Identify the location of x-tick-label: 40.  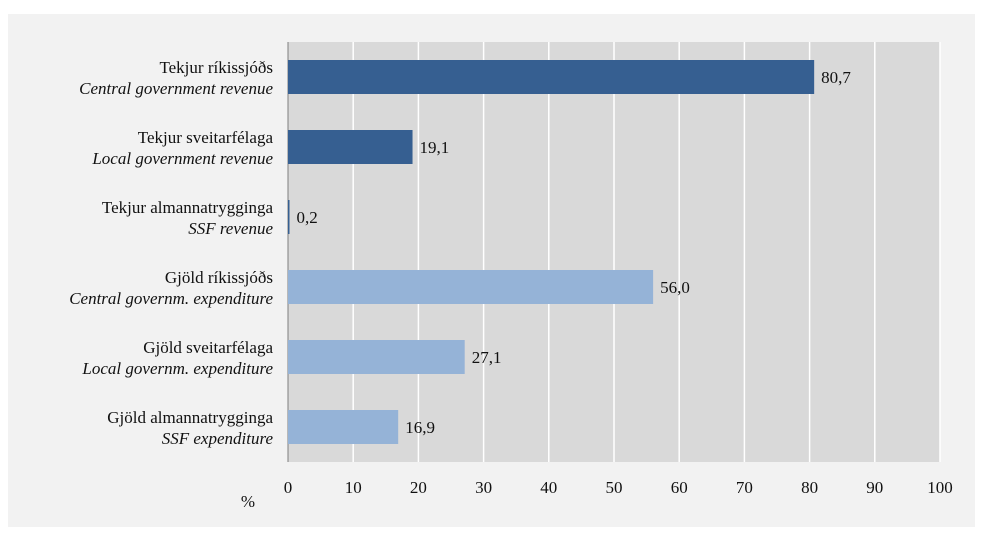
(548, 487).